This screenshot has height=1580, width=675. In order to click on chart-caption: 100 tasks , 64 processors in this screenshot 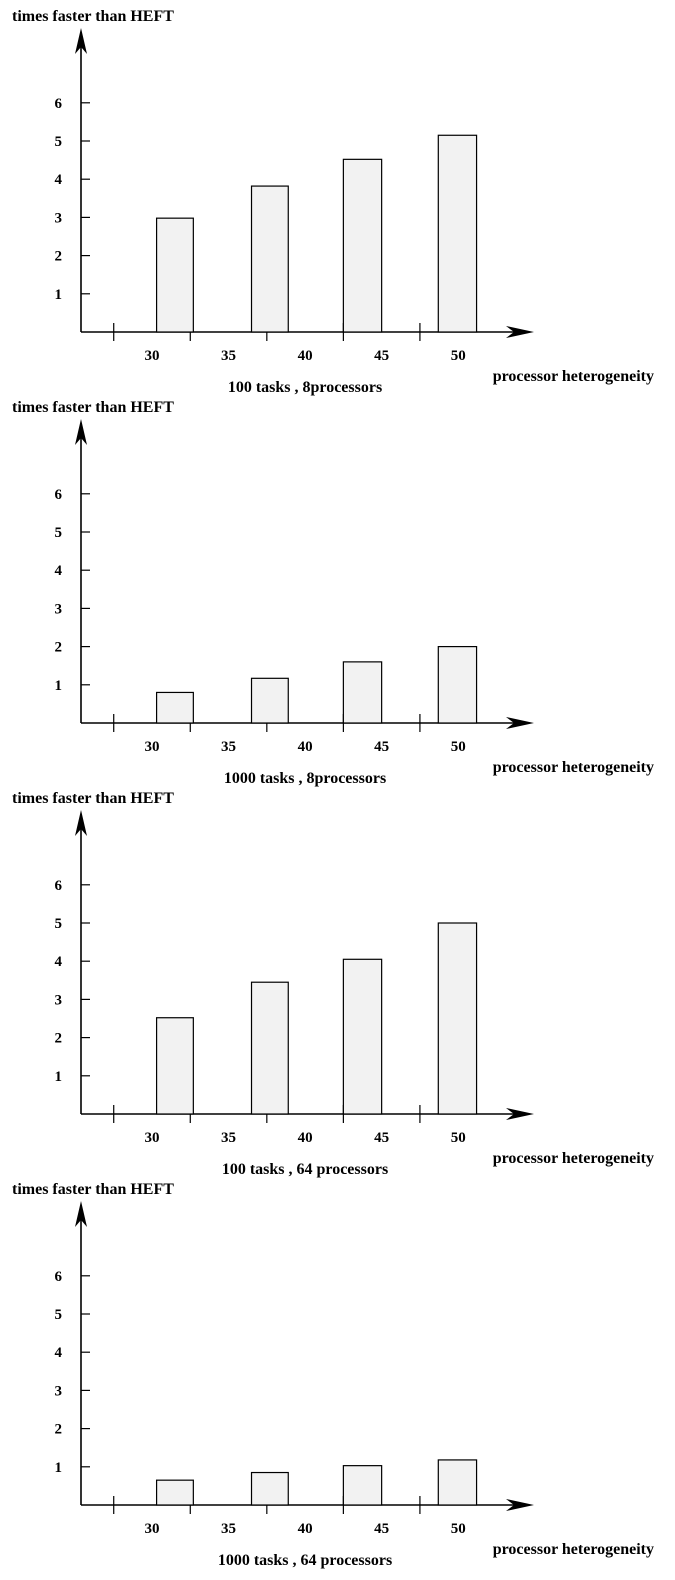, I will do `click(305, 1169)`.